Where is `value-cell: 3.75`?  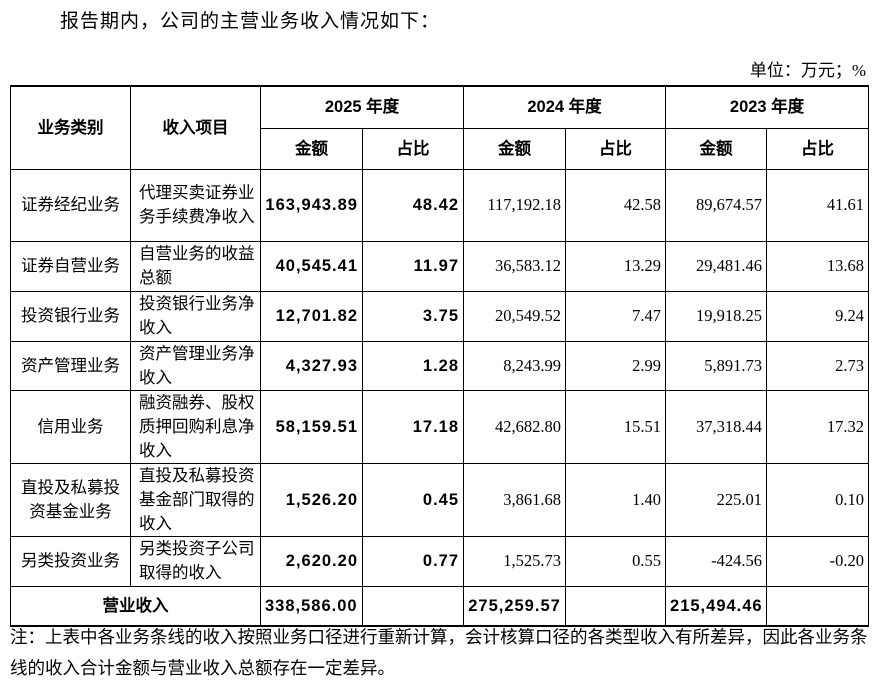 value-cell: 3.75 is located at coordinates (413, 316).